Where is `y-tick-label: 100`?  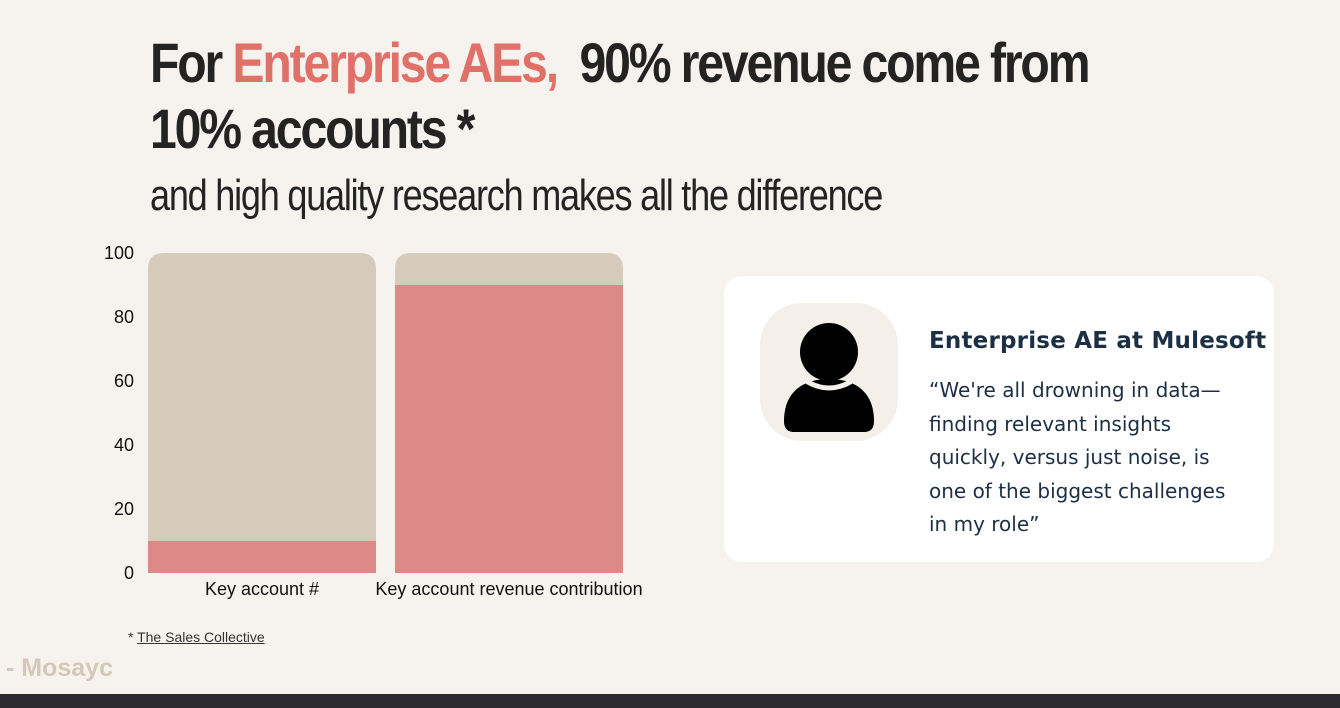 y-tick-label: 100 is located at coordinates (119, 253).